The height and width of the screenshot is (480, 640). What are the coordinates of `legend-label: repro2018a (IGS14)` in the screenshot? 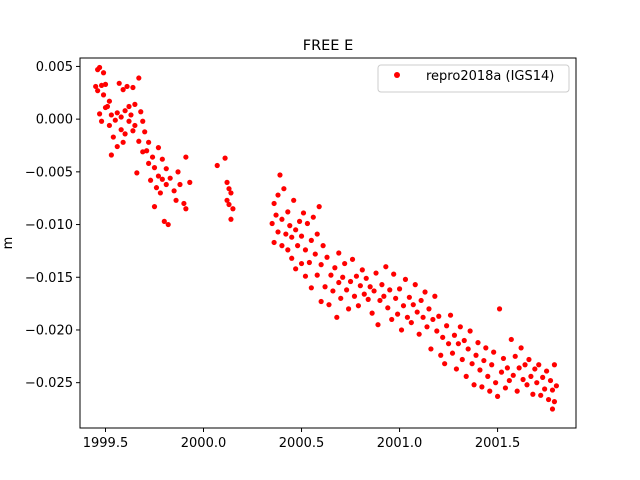 It's located at (490, 76).